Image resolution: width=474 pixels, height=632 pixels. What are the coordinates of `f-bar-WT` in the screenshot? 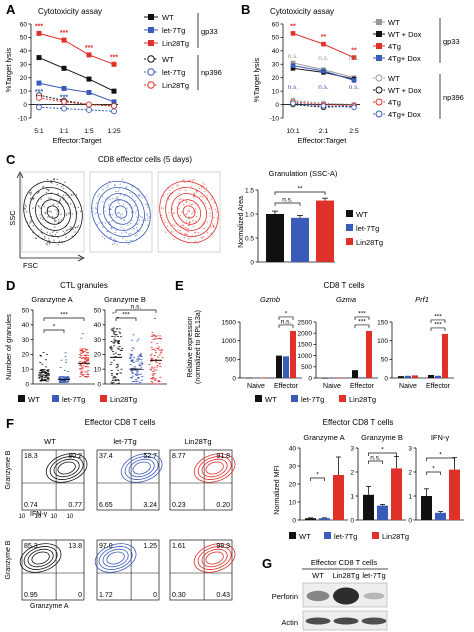 It's located at (426, 508).